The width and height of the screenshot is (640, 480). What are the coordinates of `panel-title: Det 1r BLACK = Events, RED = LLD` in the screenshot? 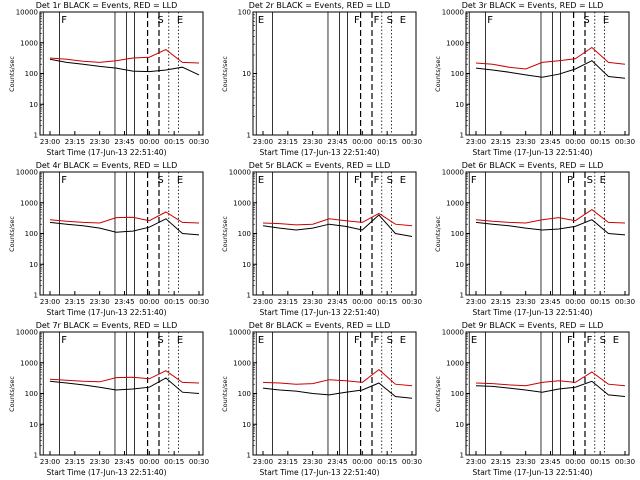 It's located at (106, 5).